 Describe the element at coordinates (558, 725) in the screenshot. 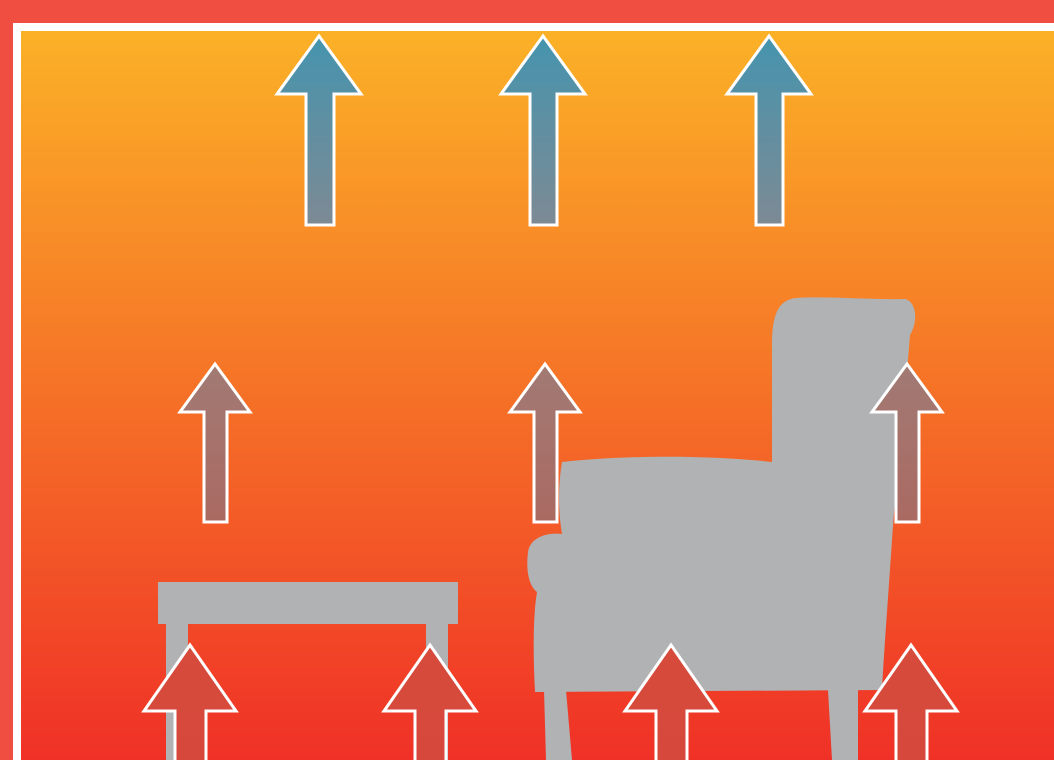

I see `armchair-leg-left` at that location.